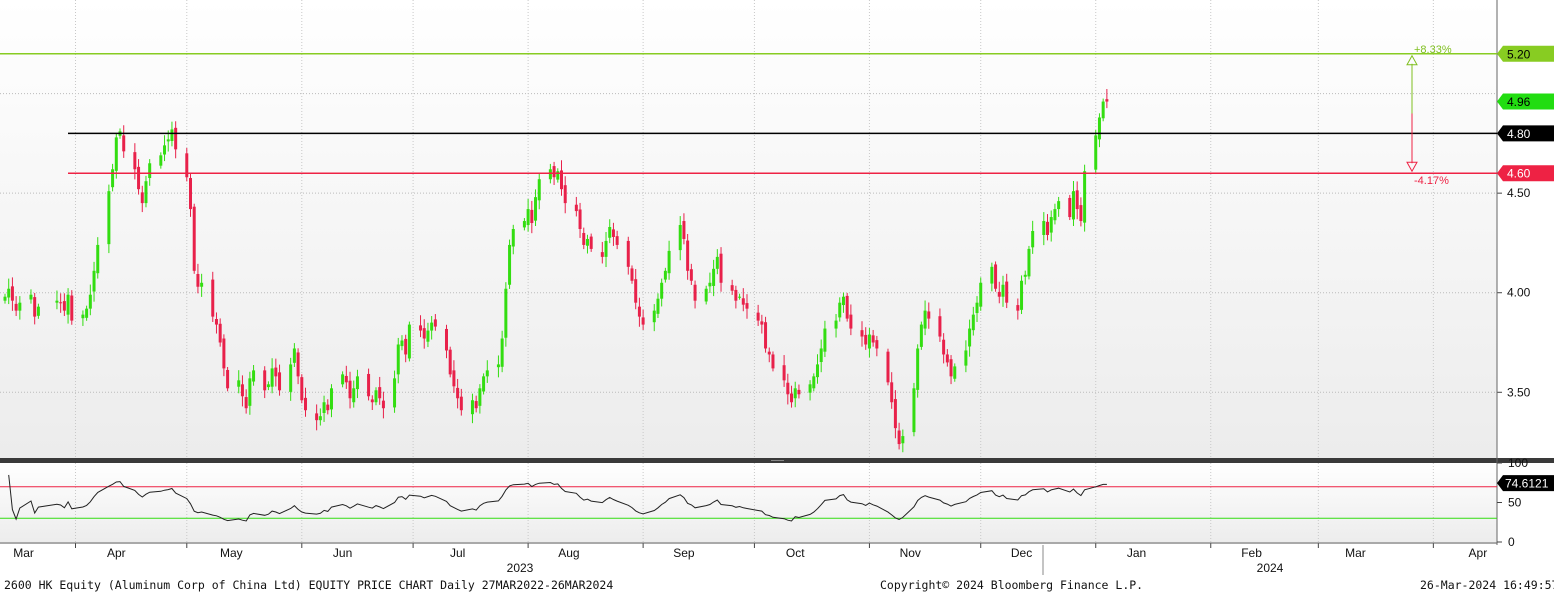 This screenshot has height=595, width=1554. What do you see at coordinates (910, 553) in the screenshot?
I see `month-tick-label: Nov` at bounding box center [910, 553].